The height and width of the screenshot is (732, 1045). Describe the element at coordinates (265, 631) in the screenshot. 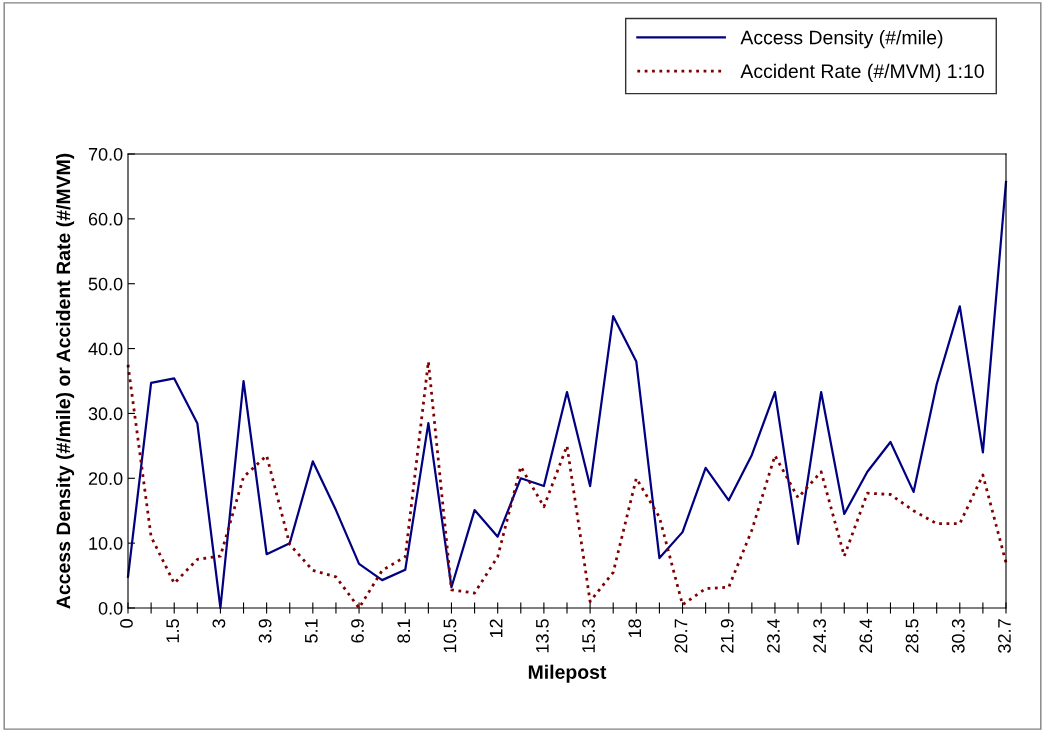

I see `x-tick-label: 3.9` at that location.